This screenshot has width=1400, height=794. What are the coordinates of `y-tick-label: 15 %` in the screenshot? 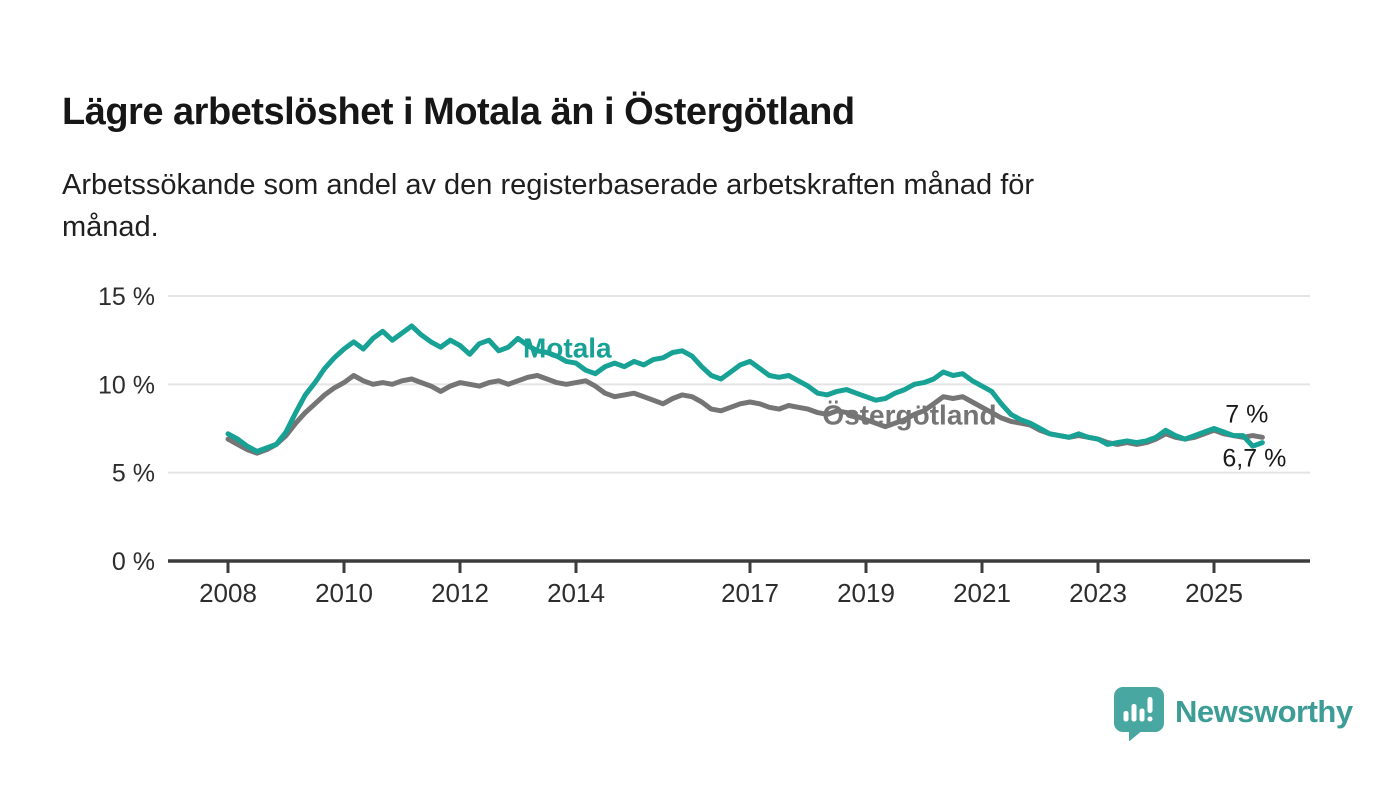 It's located at (126, 297).